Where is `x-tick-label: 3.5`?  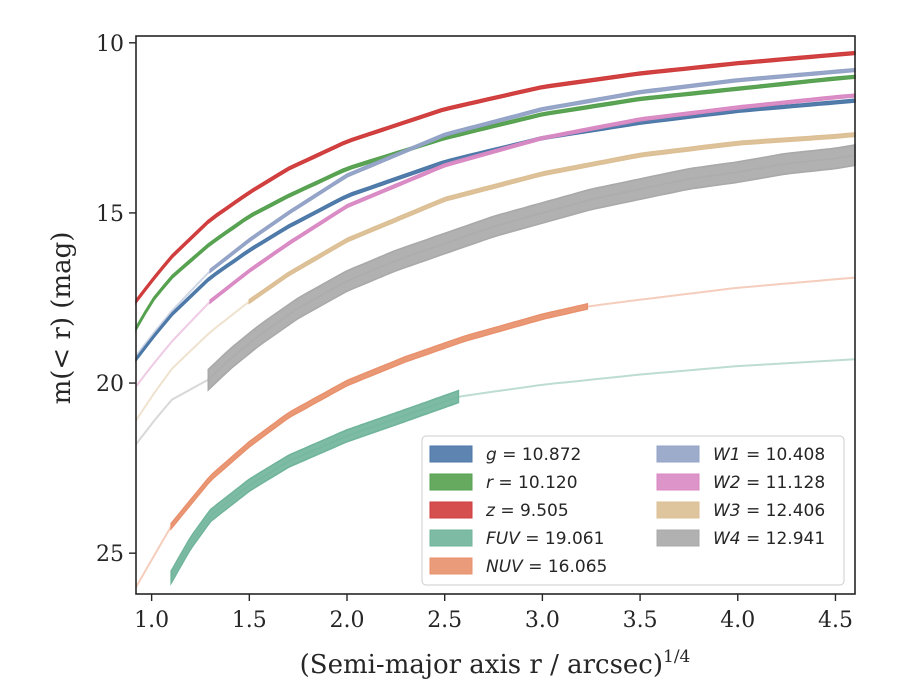
x-tick-label: 3.5 is located at coordinates (640, 620).